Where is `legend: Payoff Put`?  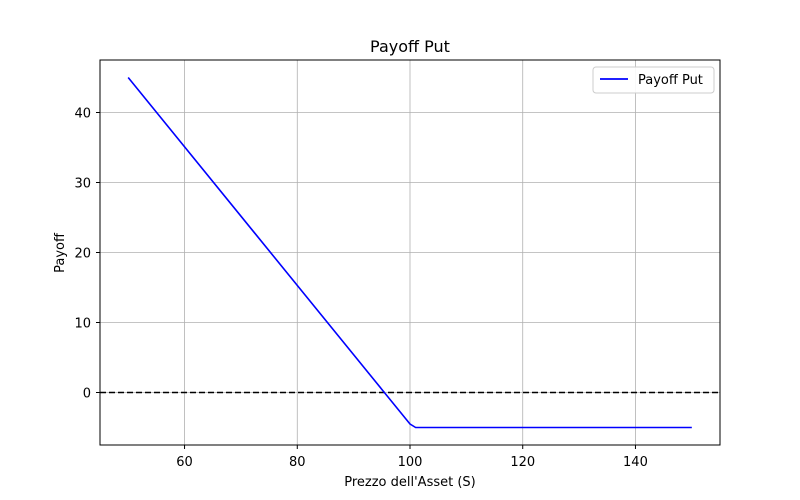 legend: Payoff Put is located at coordinates (653, 80).